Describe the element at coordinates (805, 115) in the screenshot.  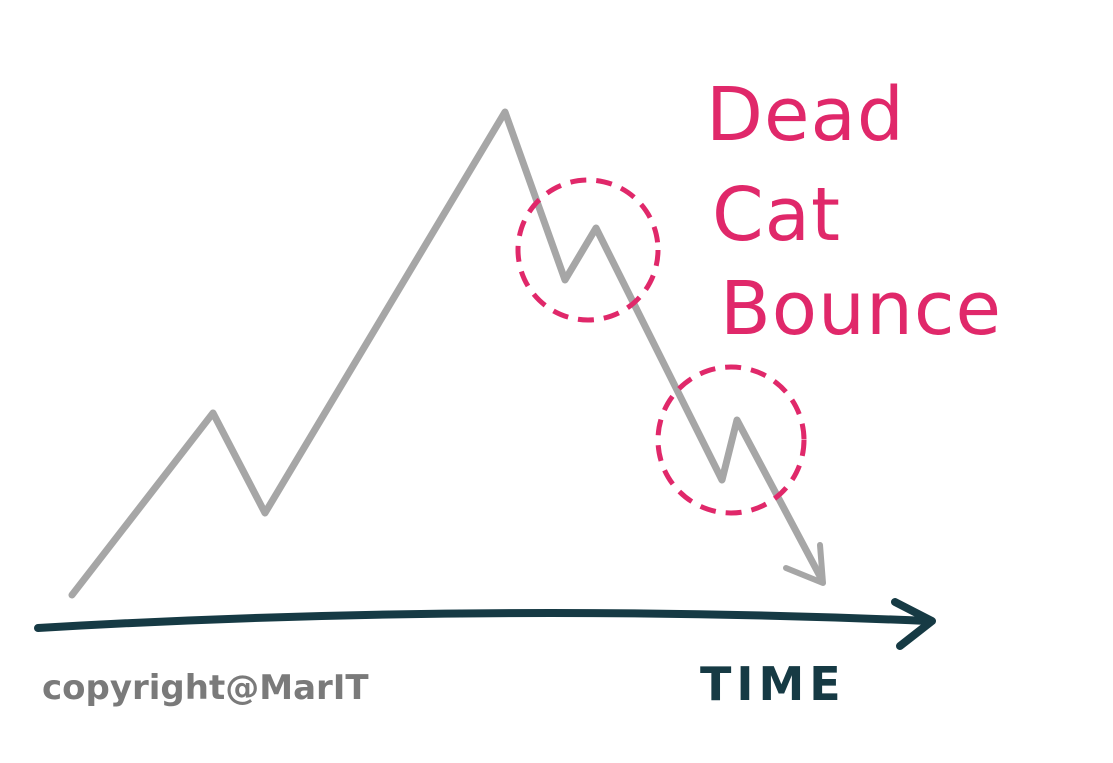
I see `title-line-1: Dead` at that location.